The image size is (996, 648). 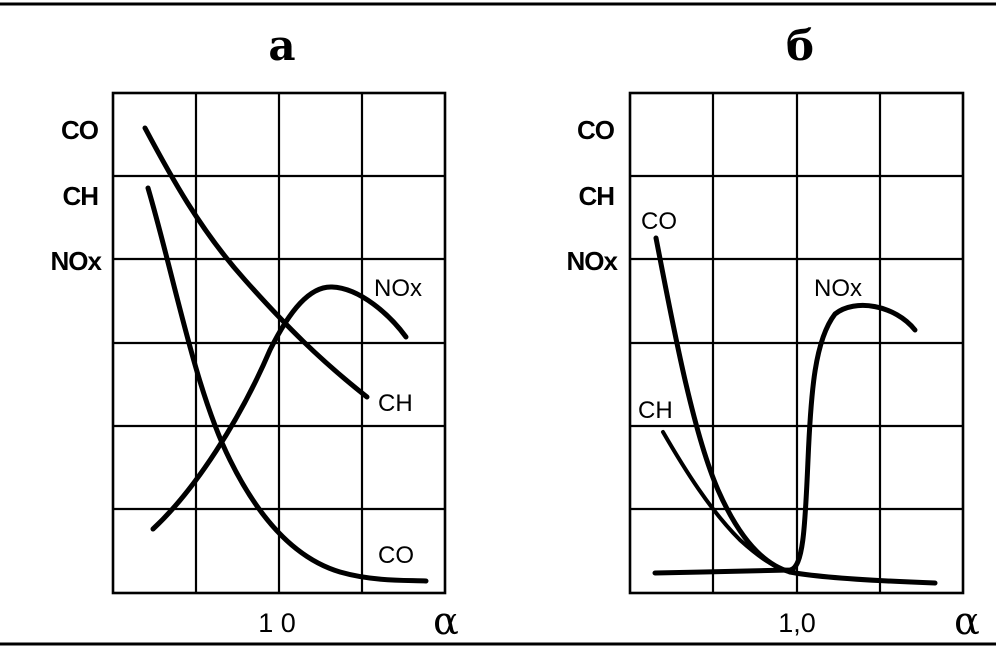 I want to click on panel-b-nox-label: NOx, so click(x=838, y=288).